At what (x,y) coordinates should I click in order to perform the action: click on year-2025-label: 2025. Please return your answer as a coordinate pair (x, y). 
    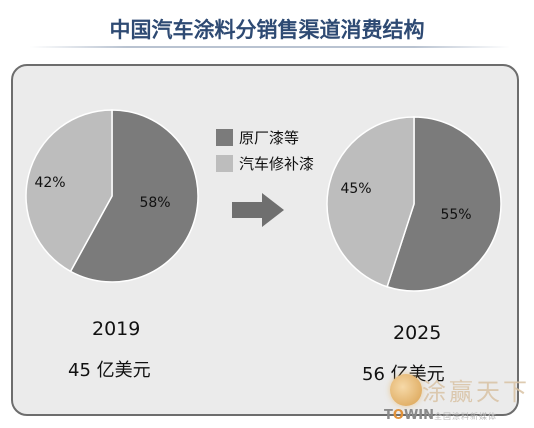
    Looking at the image, I should click on (417, 333).